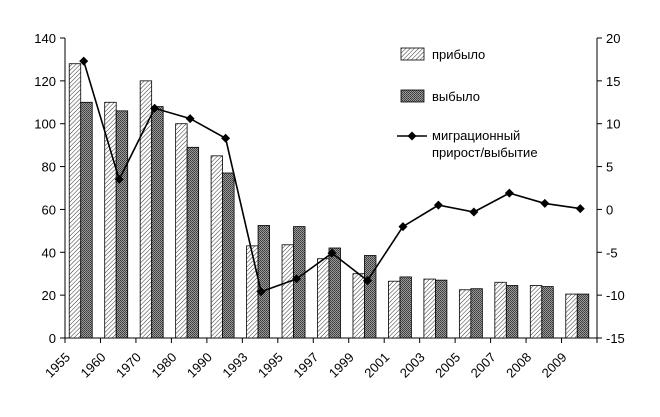 The width and height of the screenshot is (660, 417). What do you see at coordinates (412, 136) in the screenshot?
I see `legend-swatch-marker` at bounding box center [412, 136].